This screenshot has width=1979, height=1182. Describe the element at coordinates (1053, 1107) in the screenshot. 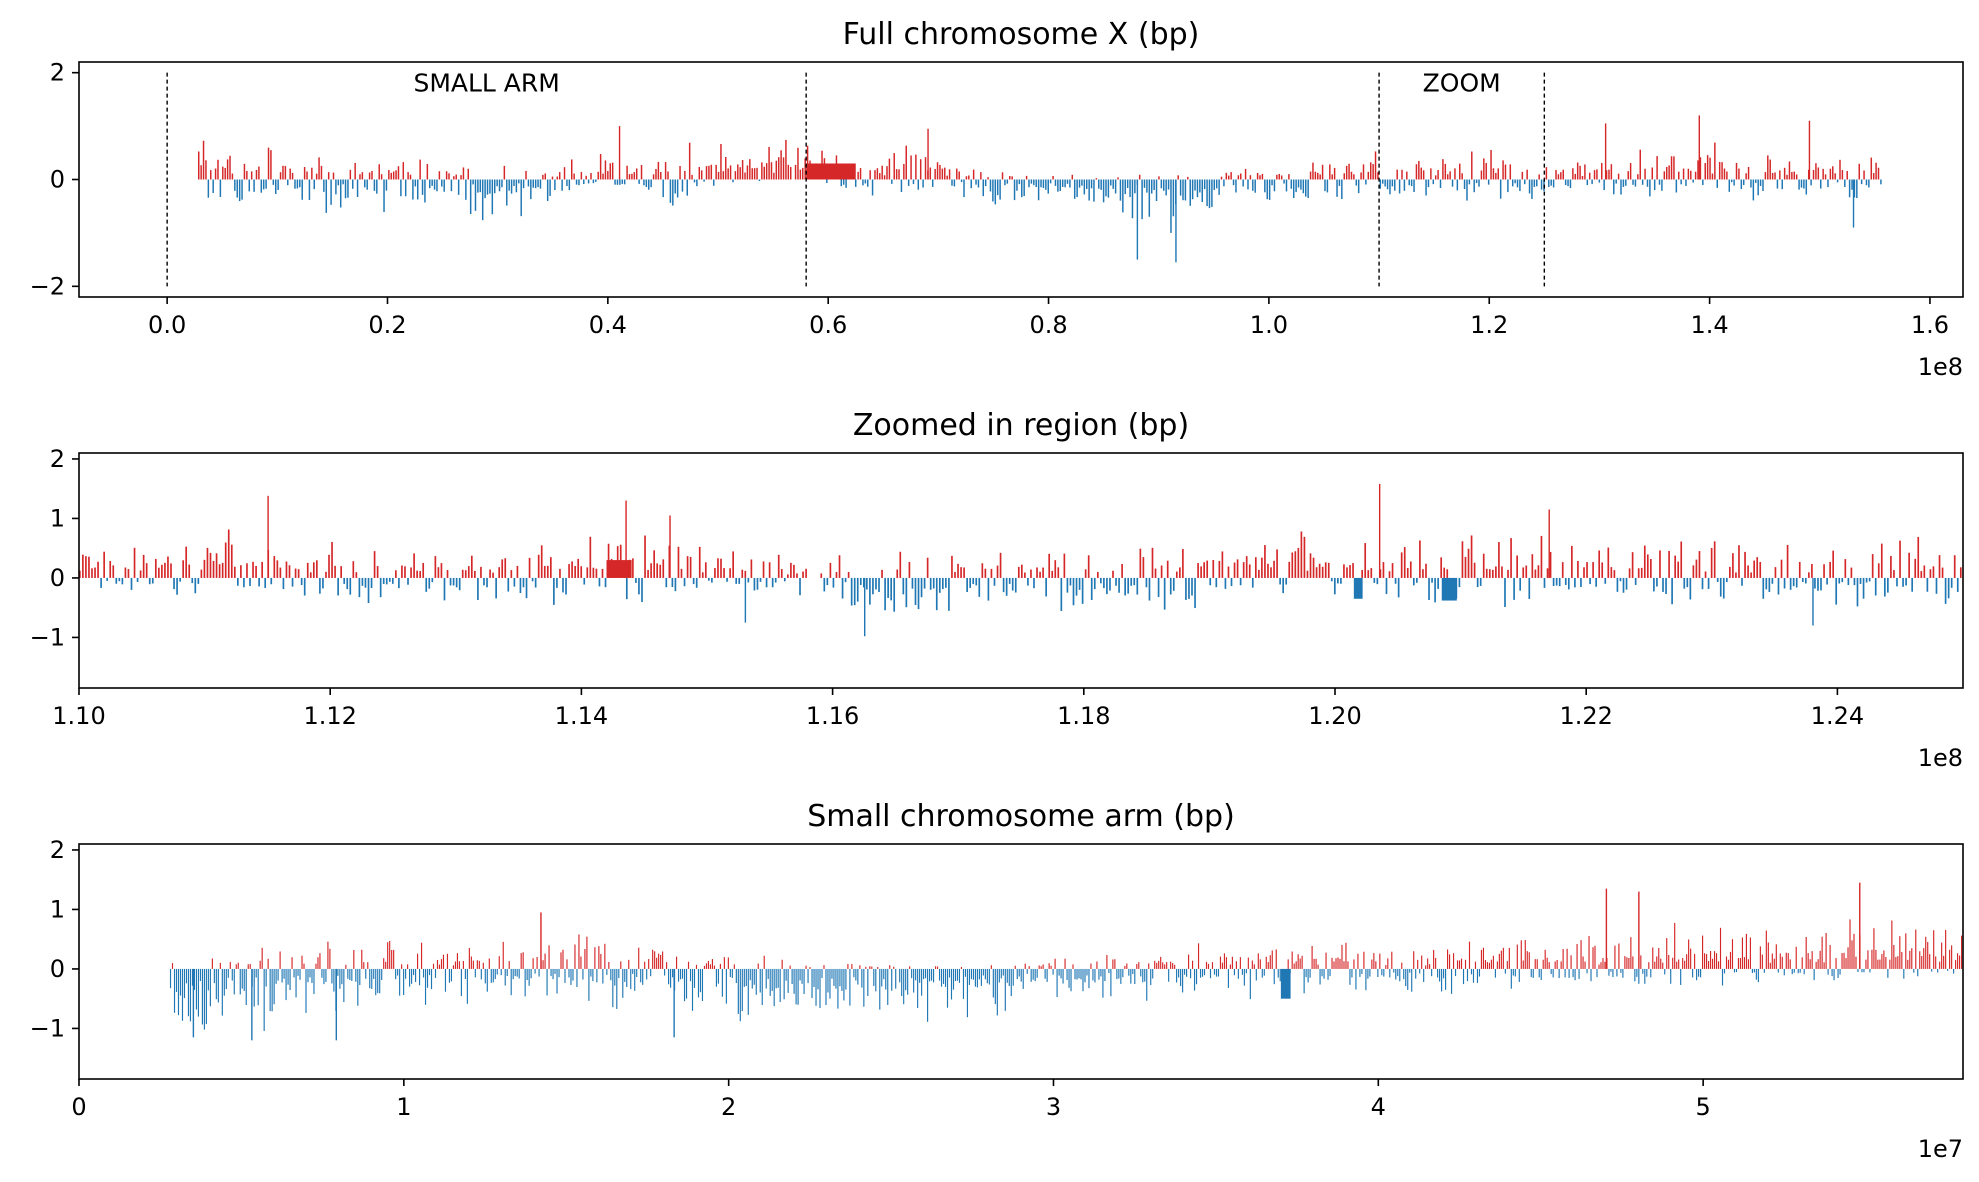

I see `small-arm-x-tick-label: 3` at that location.